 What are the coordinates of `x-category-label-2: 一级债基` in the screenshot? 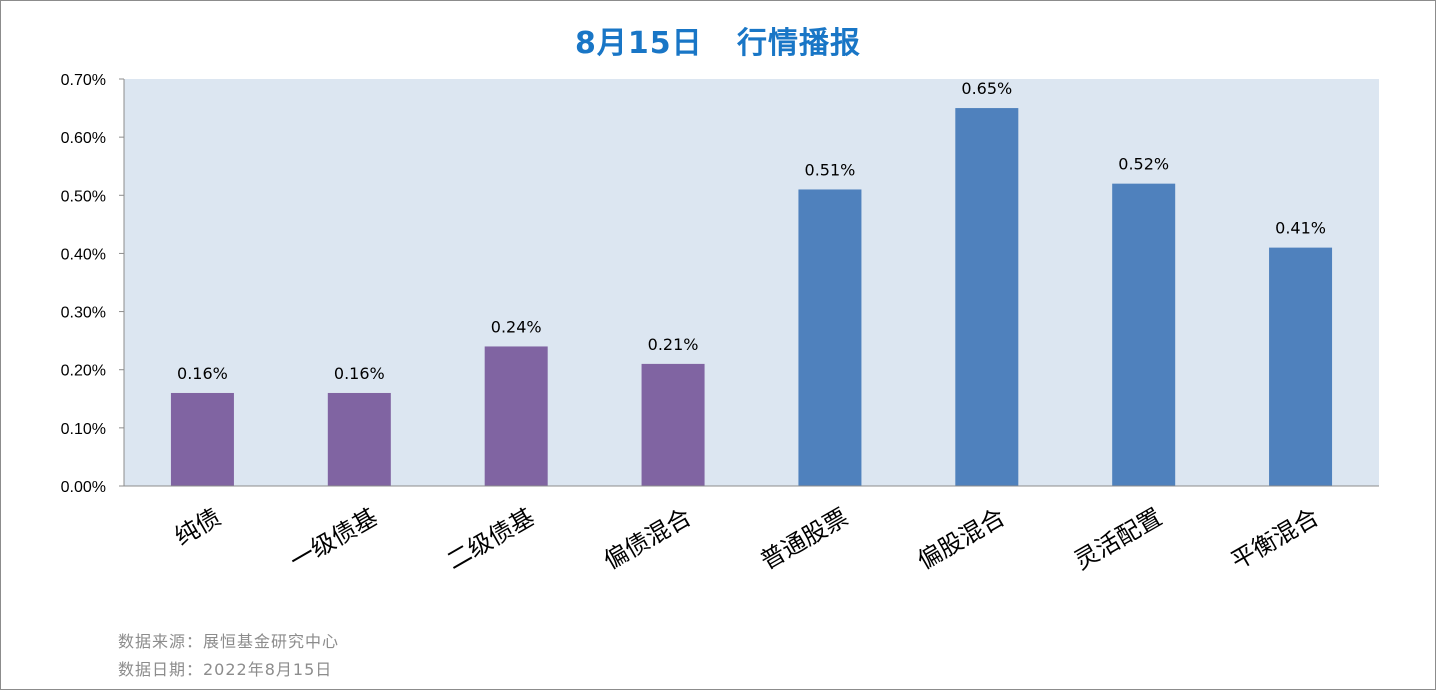 It's located at (333, 539).